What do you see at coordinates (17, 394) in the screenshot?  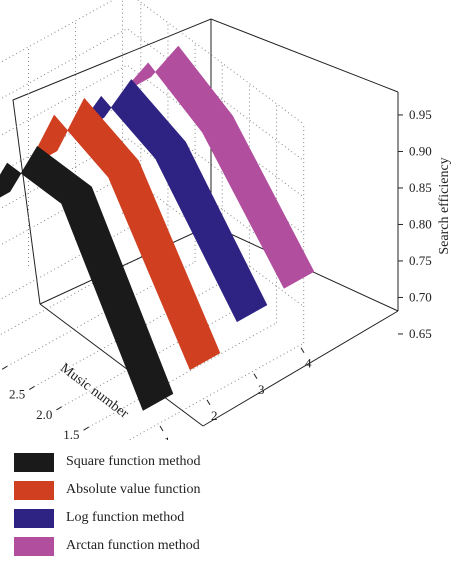 I see `x-tick-label: 2.5` at bounding box center [17, 394].